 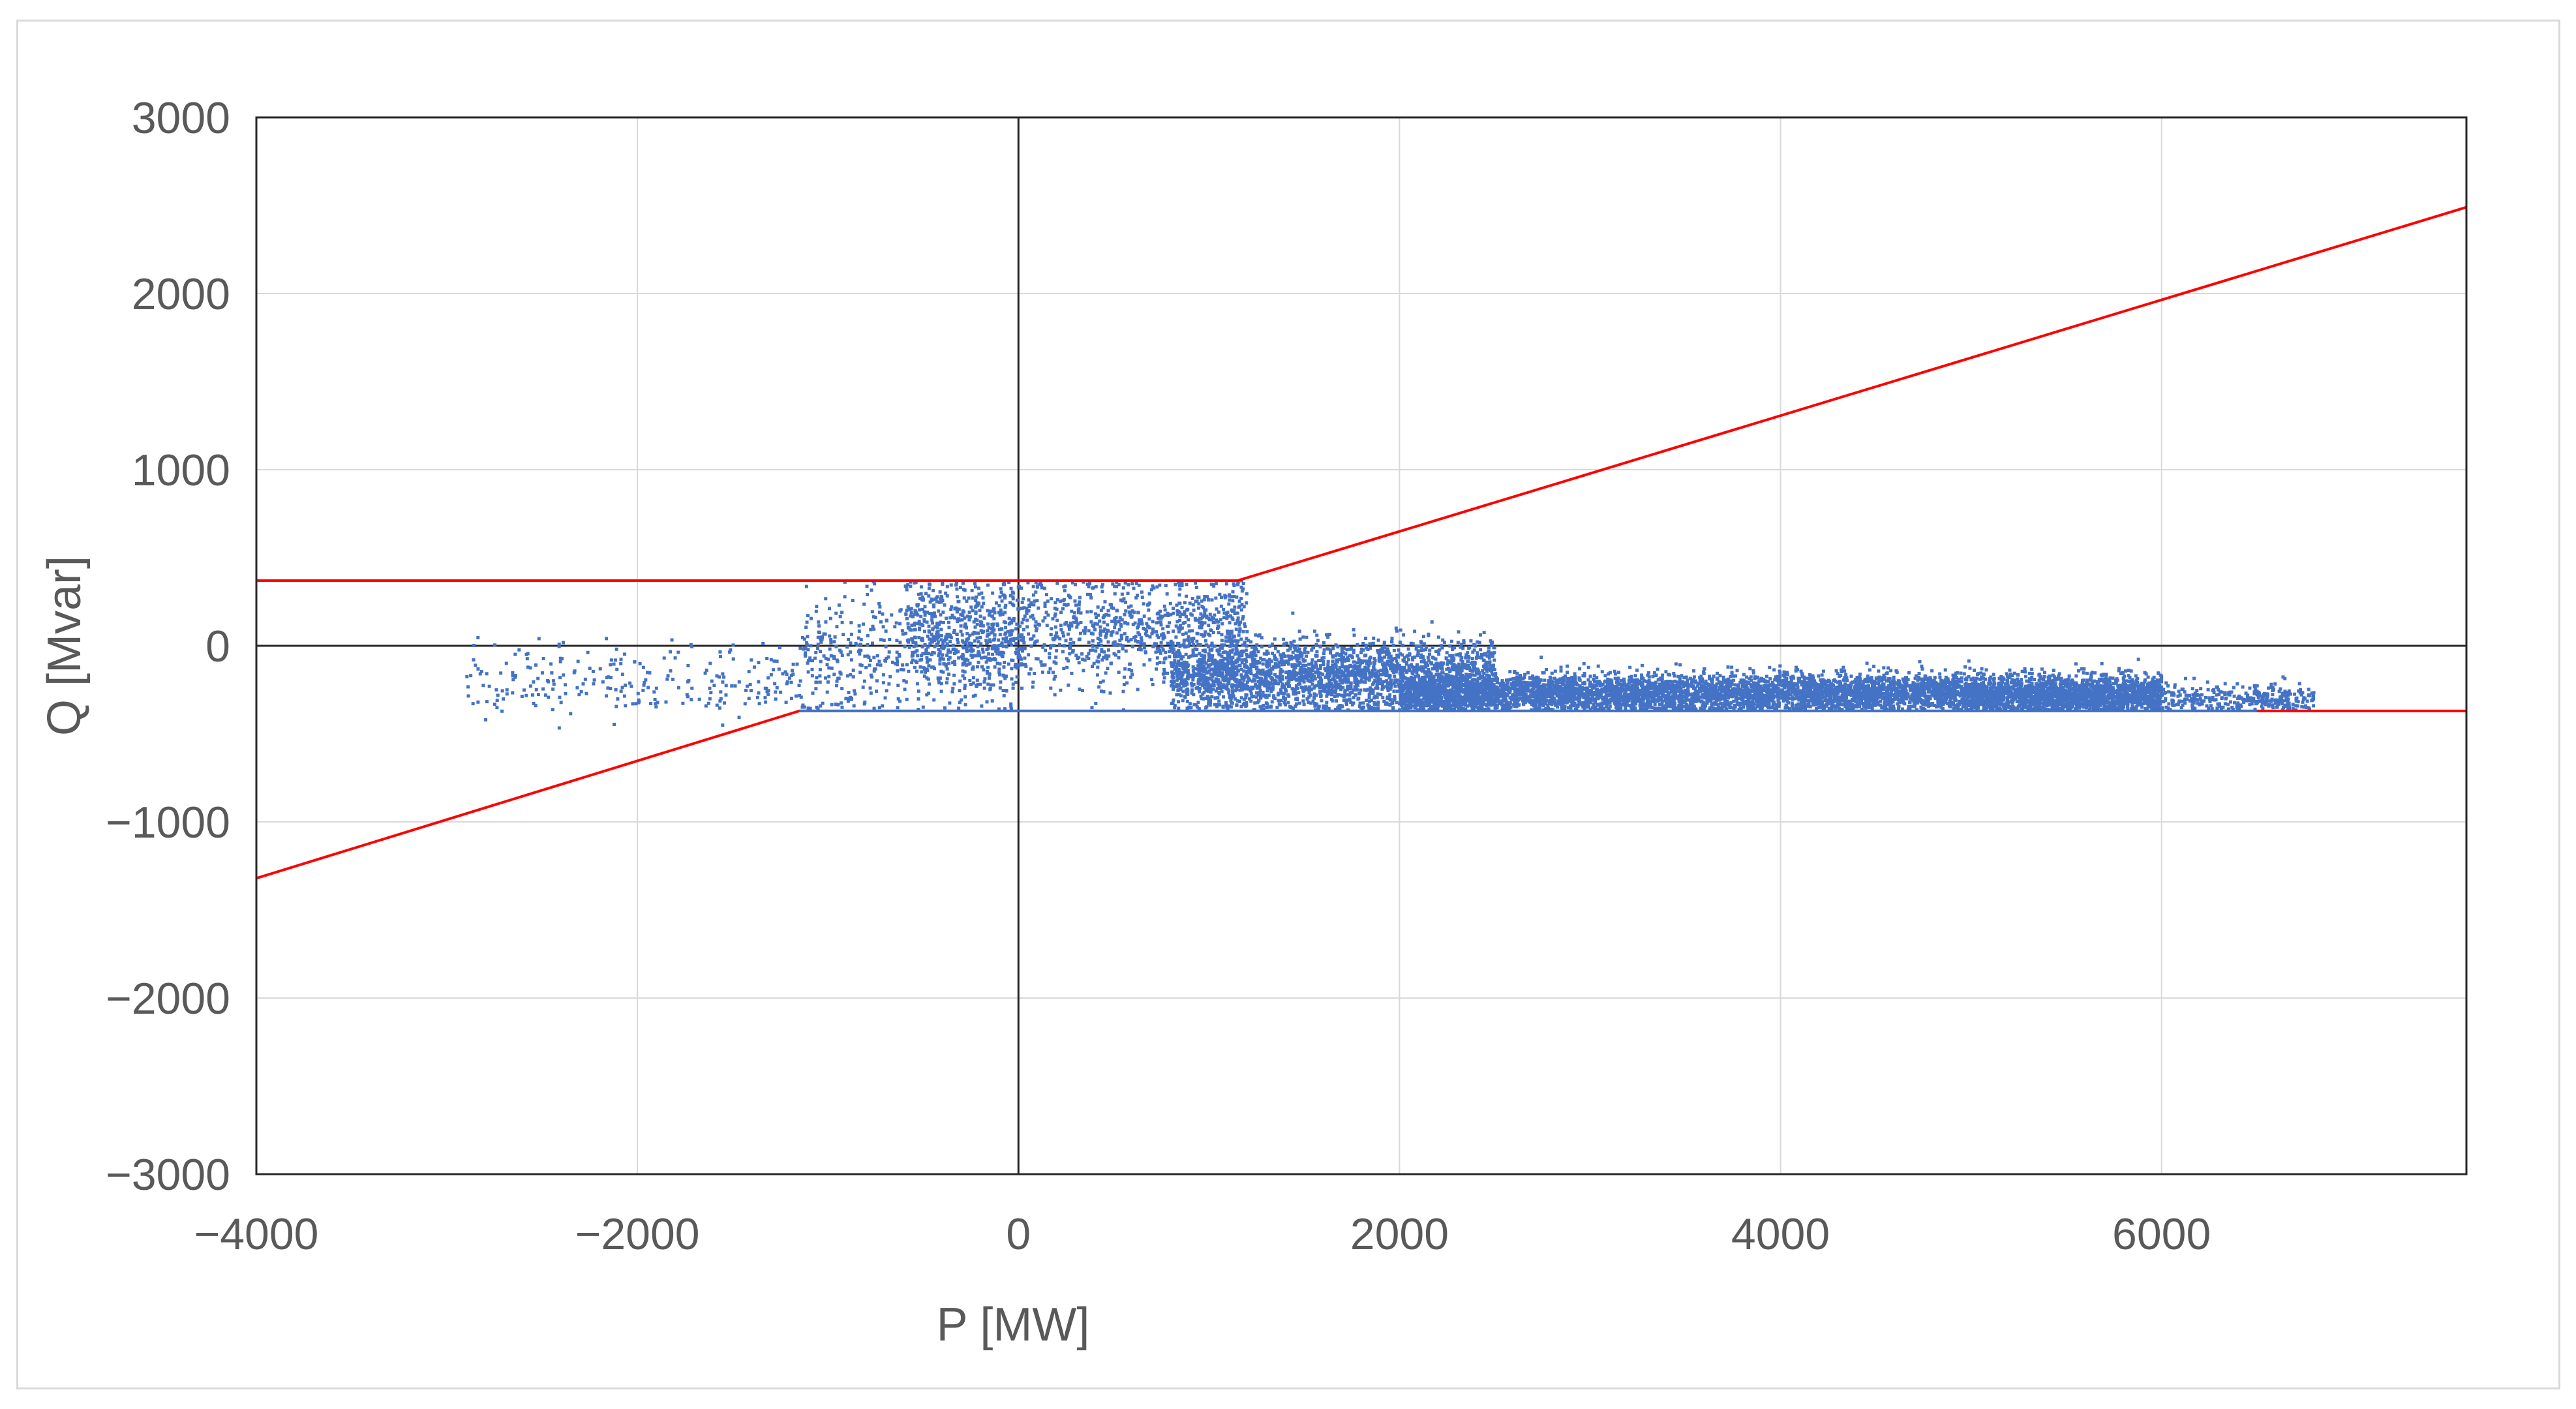 I want to click on data-point-1915, so click(x=928, y=612).